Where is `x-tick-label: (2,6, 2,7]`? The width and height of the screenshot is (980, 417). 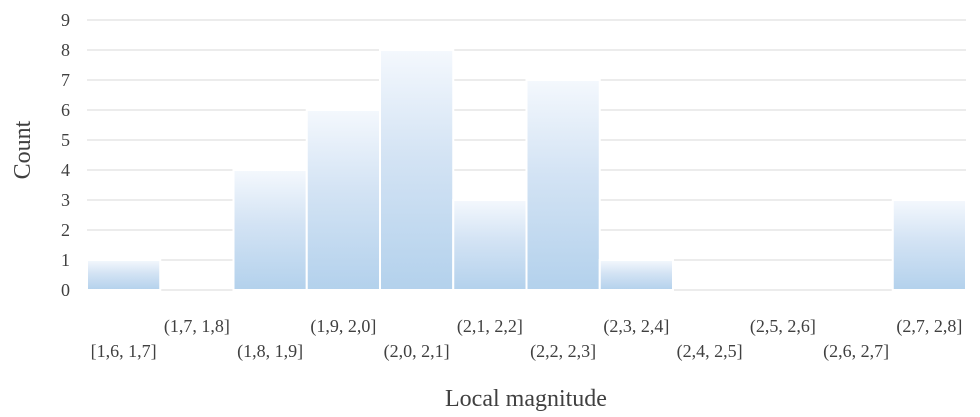
x-tick-label: (2,6, 2,7] is located at coordinates (856, 351).